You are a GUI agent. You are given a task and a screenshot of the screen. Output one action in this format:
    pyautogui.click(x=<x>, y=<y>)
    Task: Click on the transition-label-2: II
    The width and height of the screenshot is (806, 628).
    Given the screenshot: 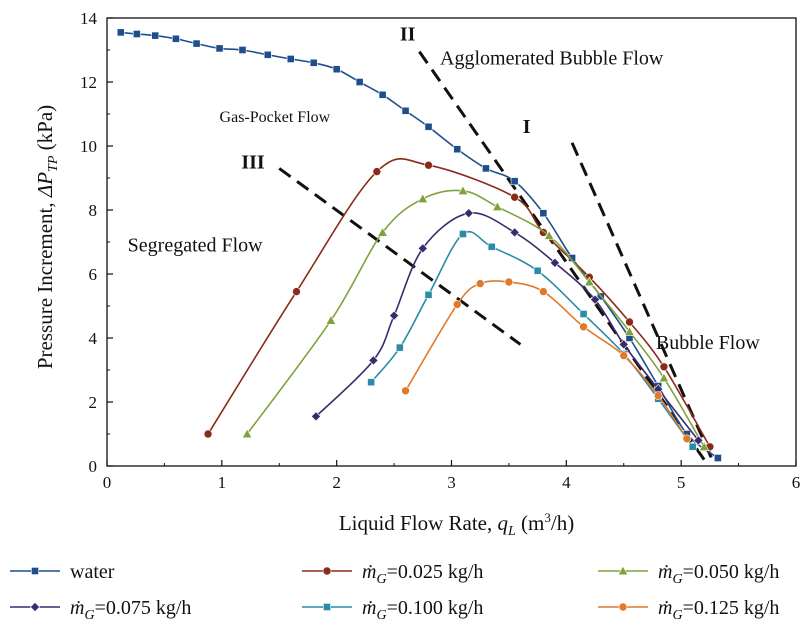 What is the action you would take?
    pyautogui.click(x=408, y=34)
    